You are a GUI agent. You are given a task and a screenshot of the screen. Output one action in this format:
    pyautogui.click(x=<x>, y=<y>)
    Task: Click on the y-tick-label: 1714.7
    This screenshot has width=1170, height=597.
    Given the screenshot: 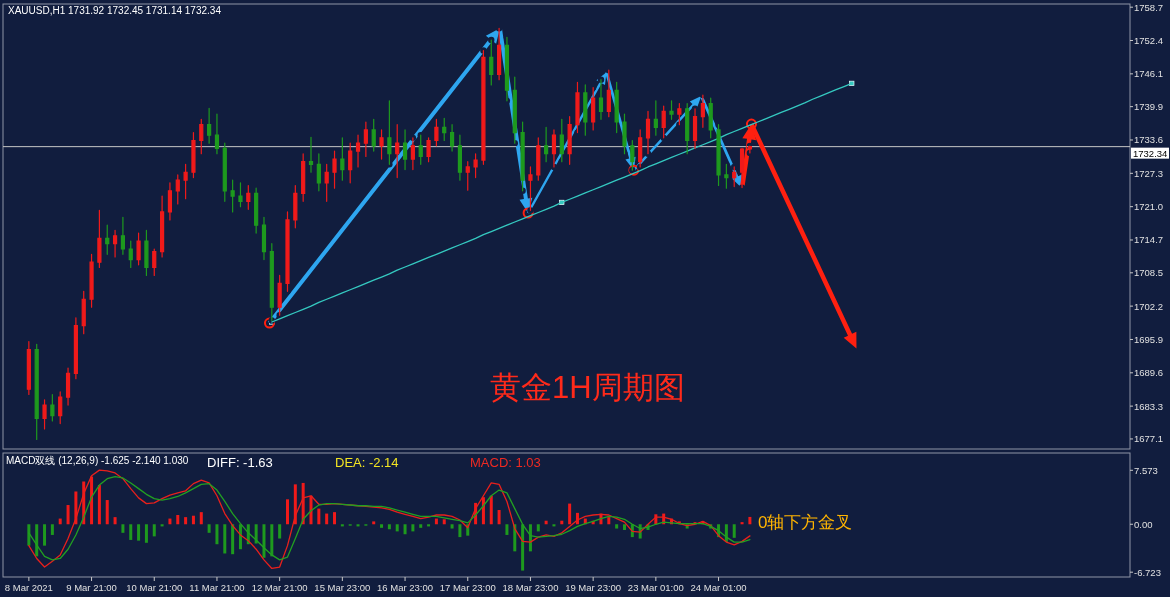 What is the action you would take?
    pyautogui.click(x=1149, y=240)
    